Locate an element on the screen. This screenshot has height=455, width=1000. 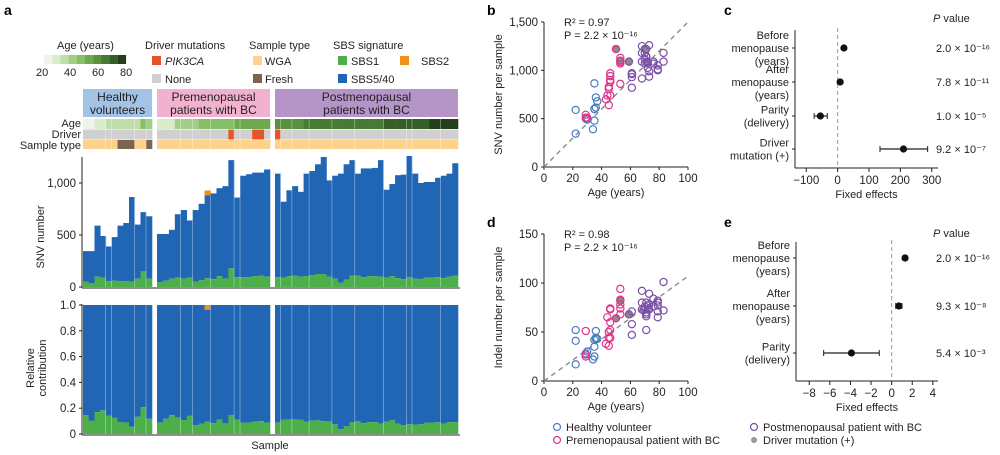
y-tick-label: 500 is located at coordinates (528, 120).